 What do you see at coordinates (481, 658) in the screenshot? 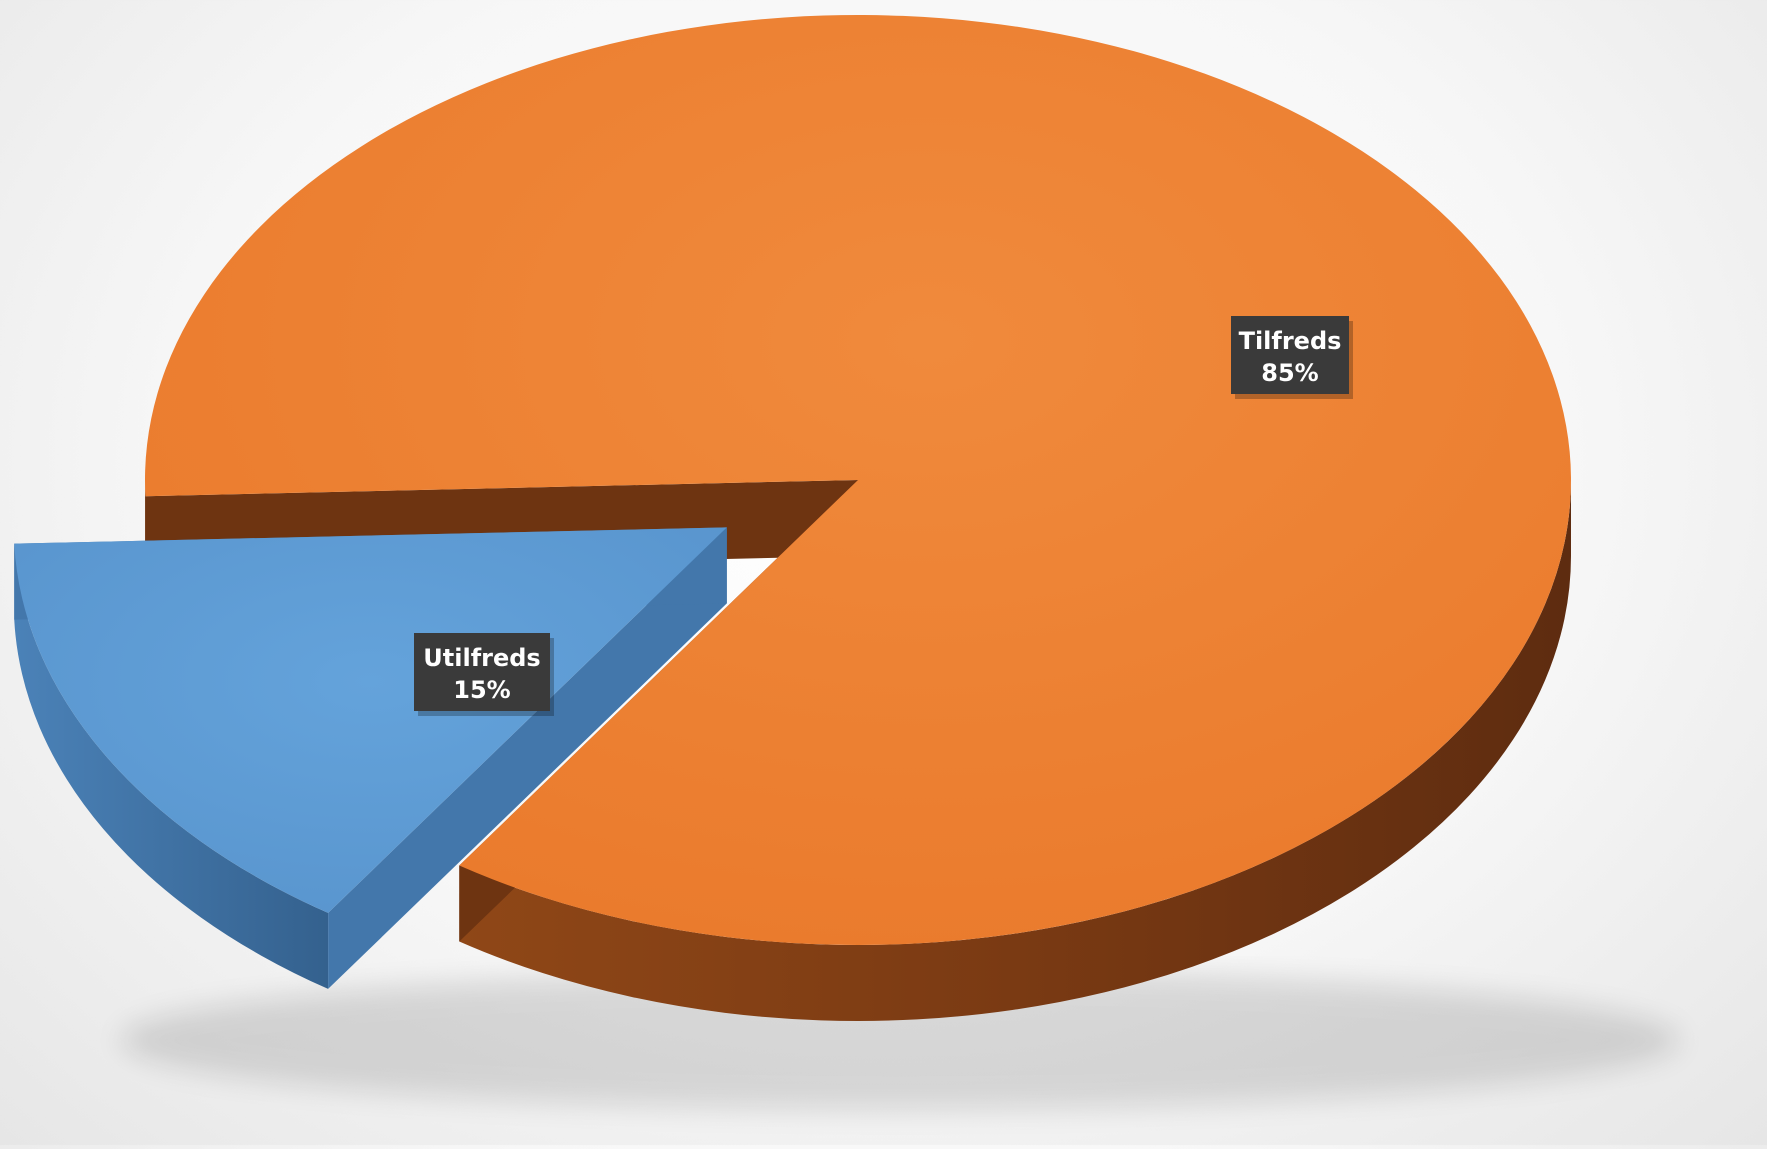
I see `data-label-category-utilfreds: Utilfreds` at bounding box center [481, 658].